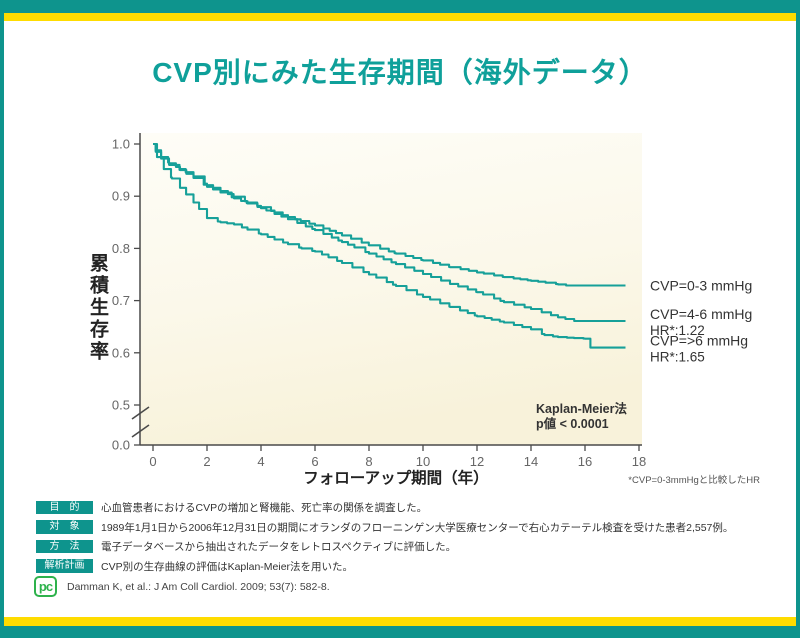  I want to click on top-accent-stripe, so click(400, 17).